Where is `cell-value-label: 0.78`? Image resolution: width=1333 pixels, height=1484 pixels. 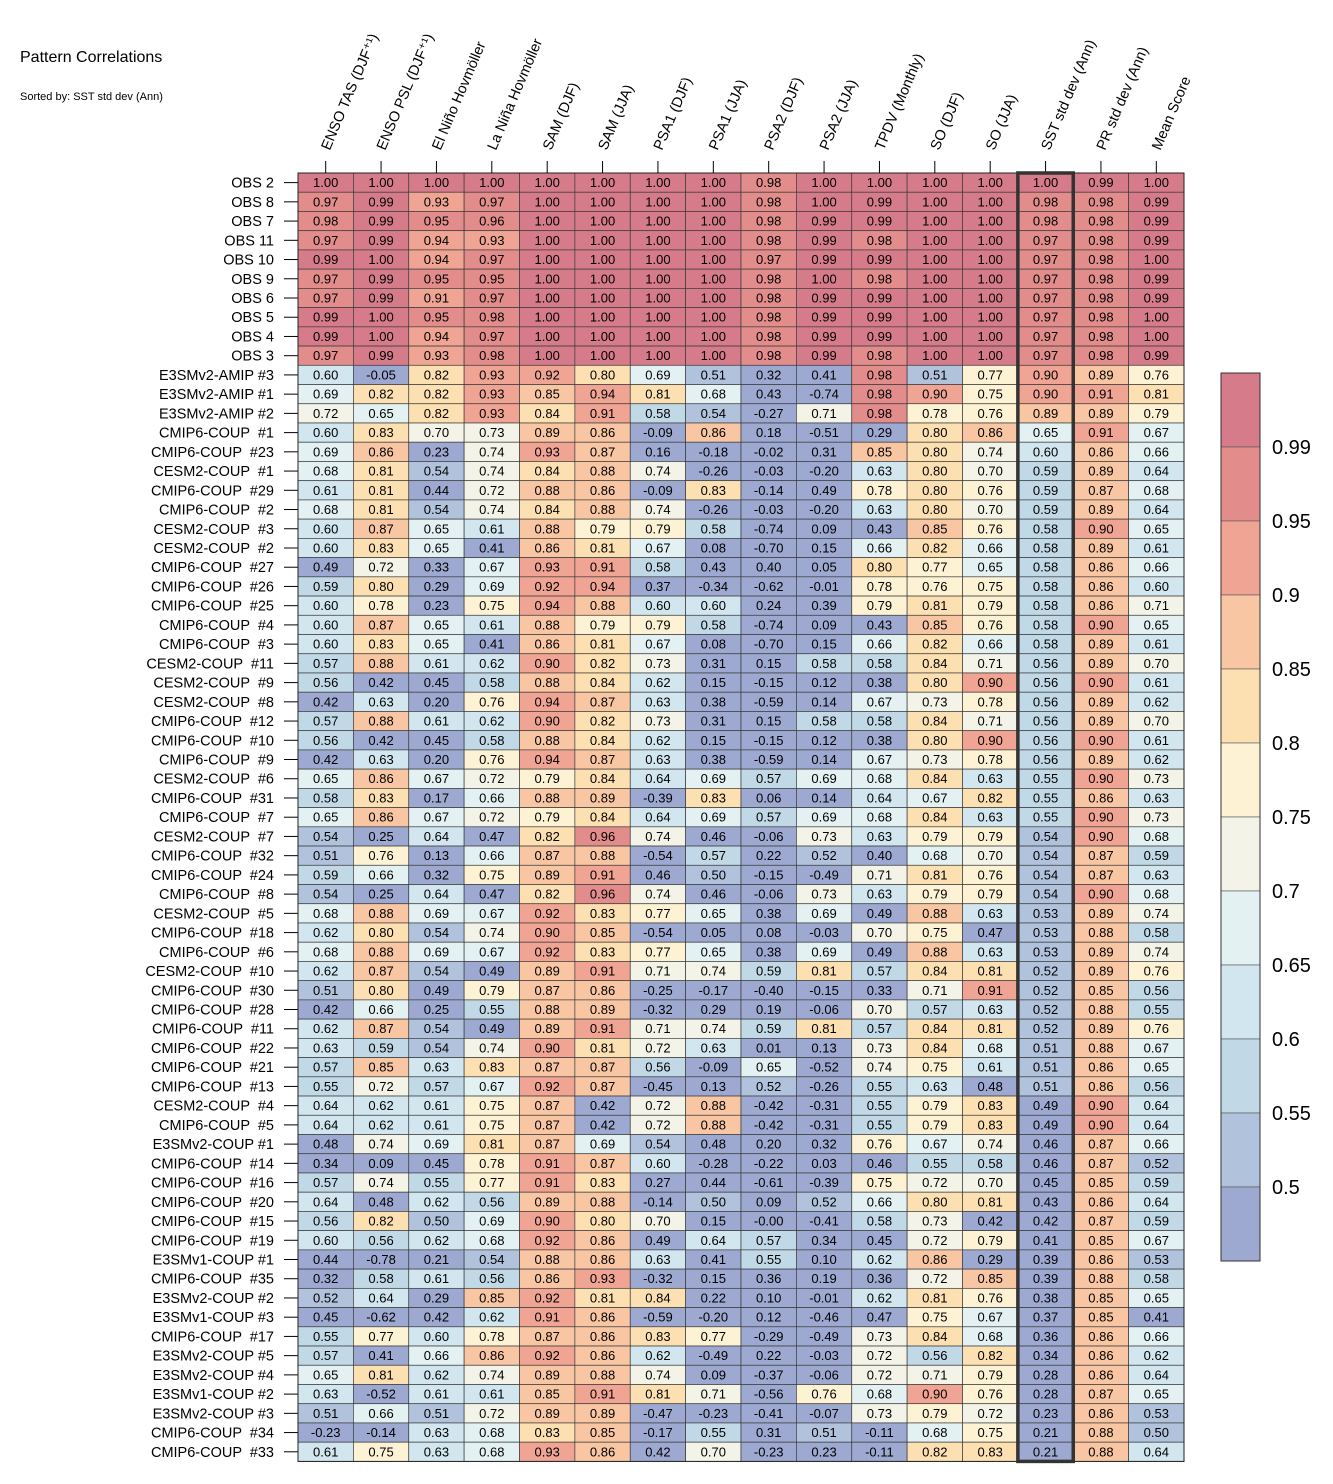
cell-value-label: 0.78 is located at coordinates (380, 605).